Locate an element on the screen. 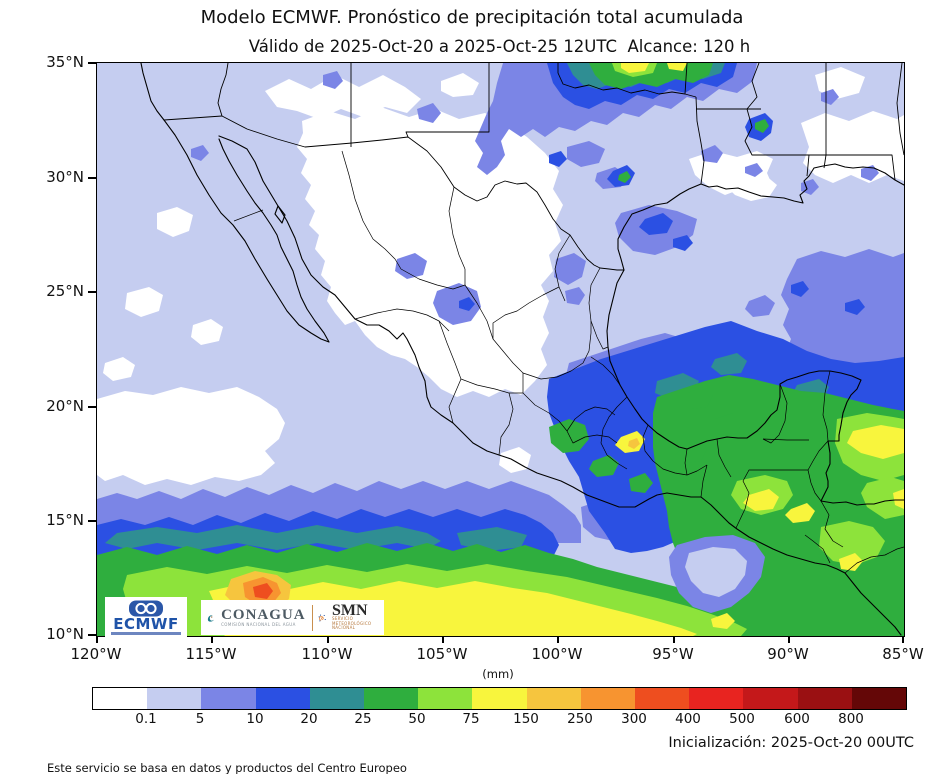 The image size is (944, 774). lat-label: 35°N is located at coordinates (65, 62).